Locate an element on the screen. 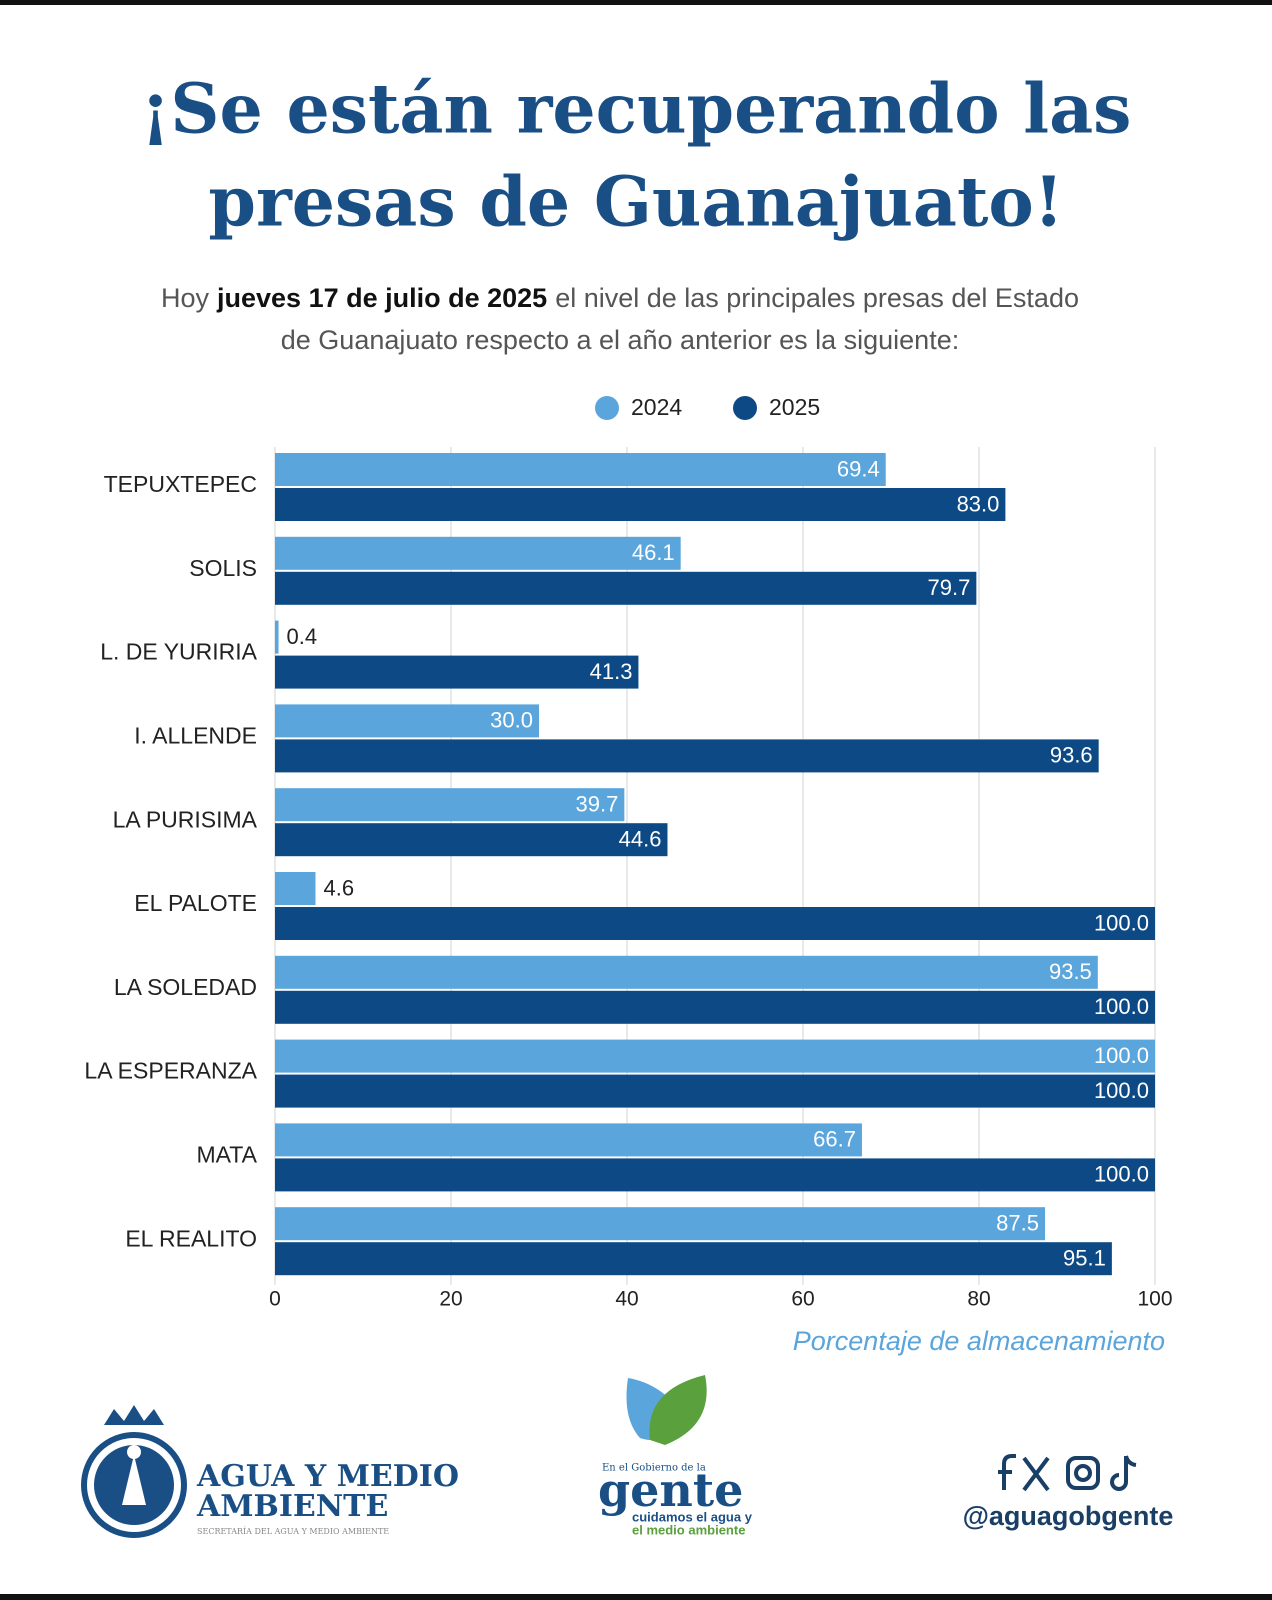  value-label: 44.6 is located at coordinates (640, 839).